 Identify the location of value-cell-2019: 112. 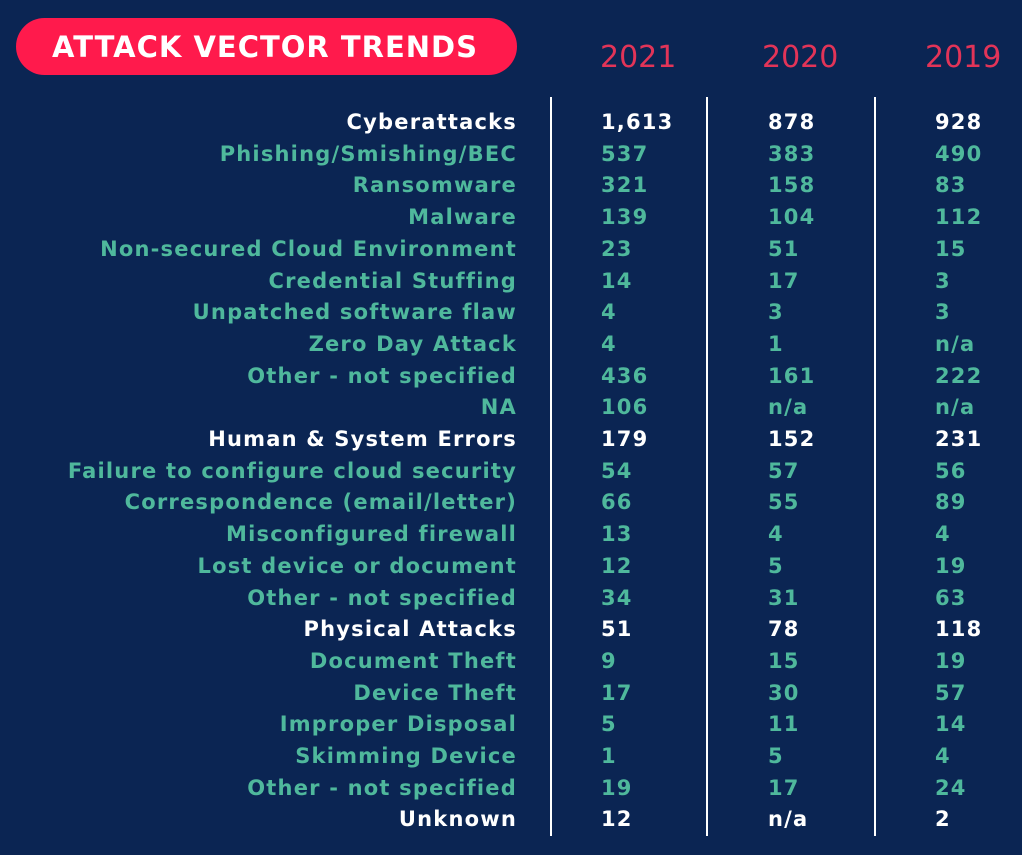
(959, 217).